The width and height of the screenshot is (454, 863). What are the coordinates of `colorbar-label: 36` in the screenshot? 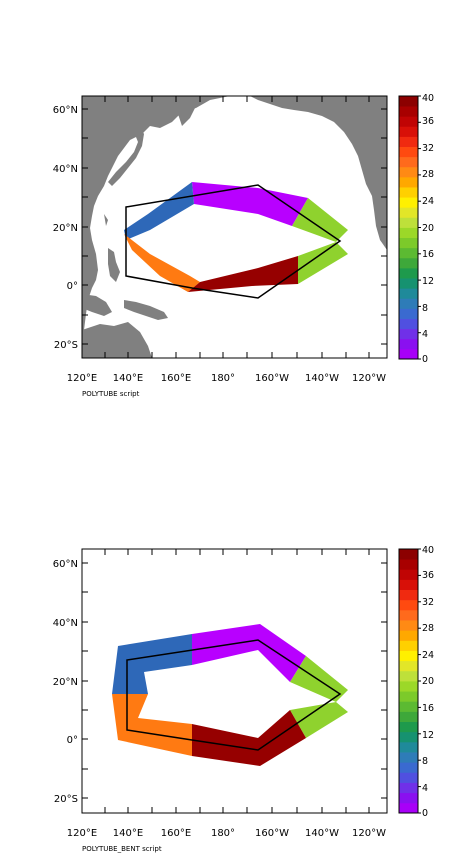 It's located at (428, 121).